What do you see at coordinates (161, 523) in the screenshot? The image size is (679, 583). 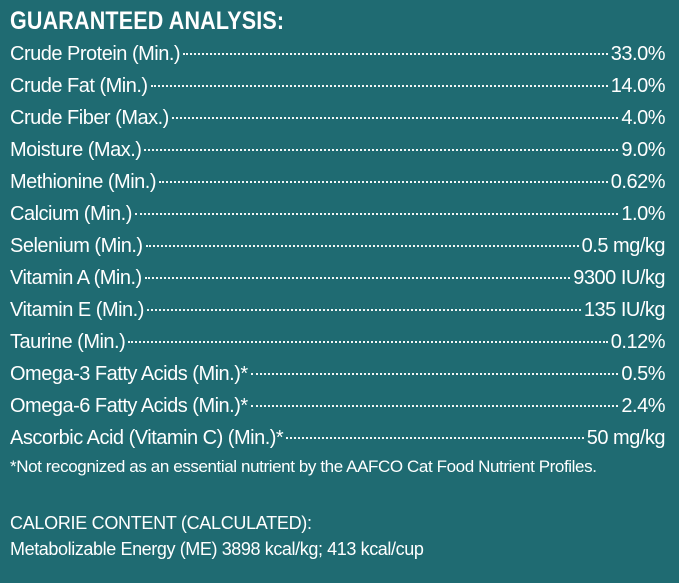 I see `calorie-content-title: CALORIE CONTENT (CALCULATED):` at bounding box center [161, 523].